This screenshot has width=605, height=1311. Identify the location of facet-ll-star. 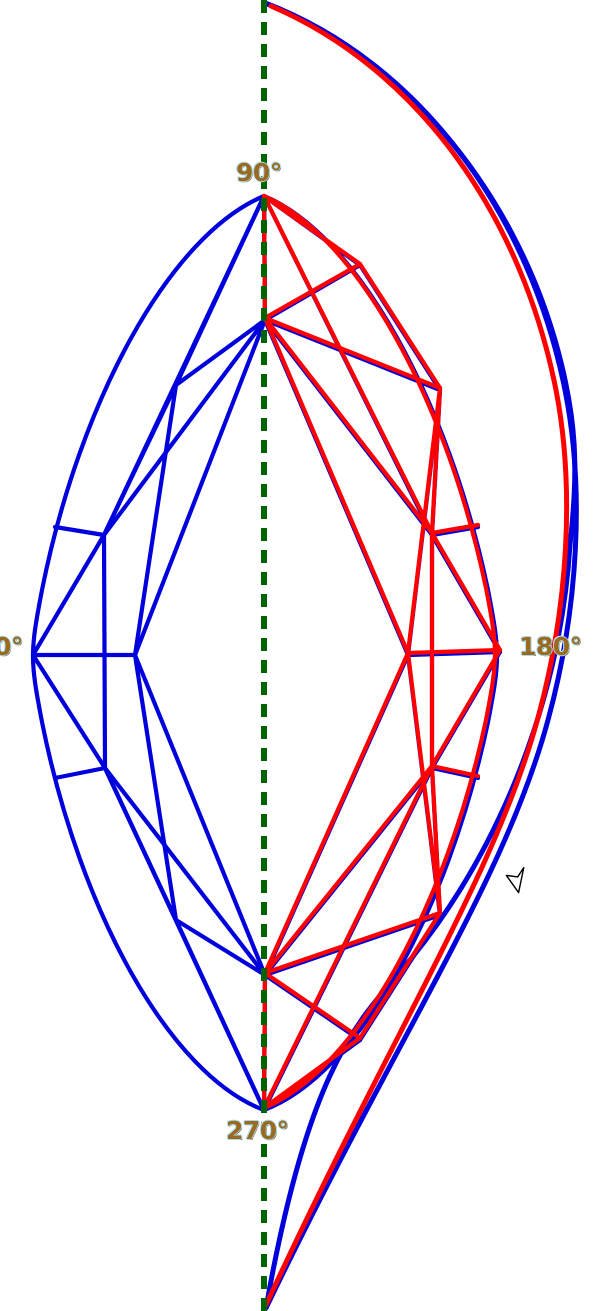
(220, 947).